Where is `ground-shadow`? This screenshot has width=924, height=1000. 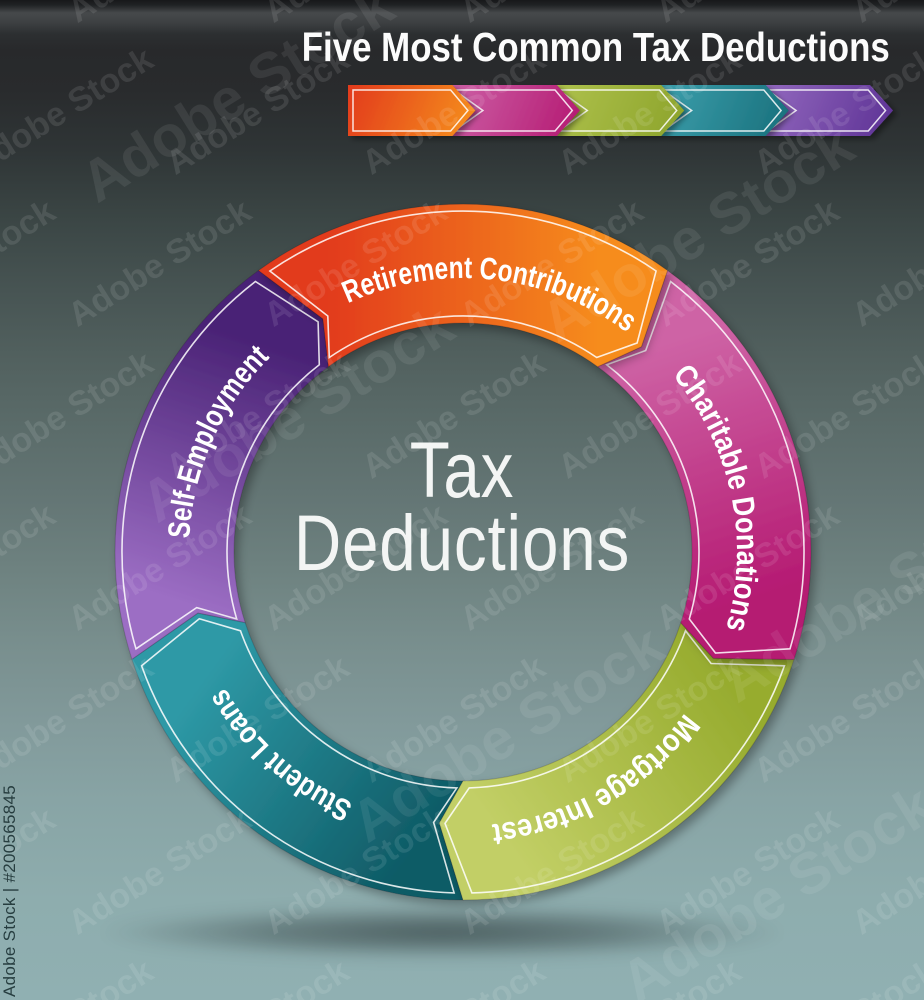
ground-shadow is located at coordinates (442, 932).